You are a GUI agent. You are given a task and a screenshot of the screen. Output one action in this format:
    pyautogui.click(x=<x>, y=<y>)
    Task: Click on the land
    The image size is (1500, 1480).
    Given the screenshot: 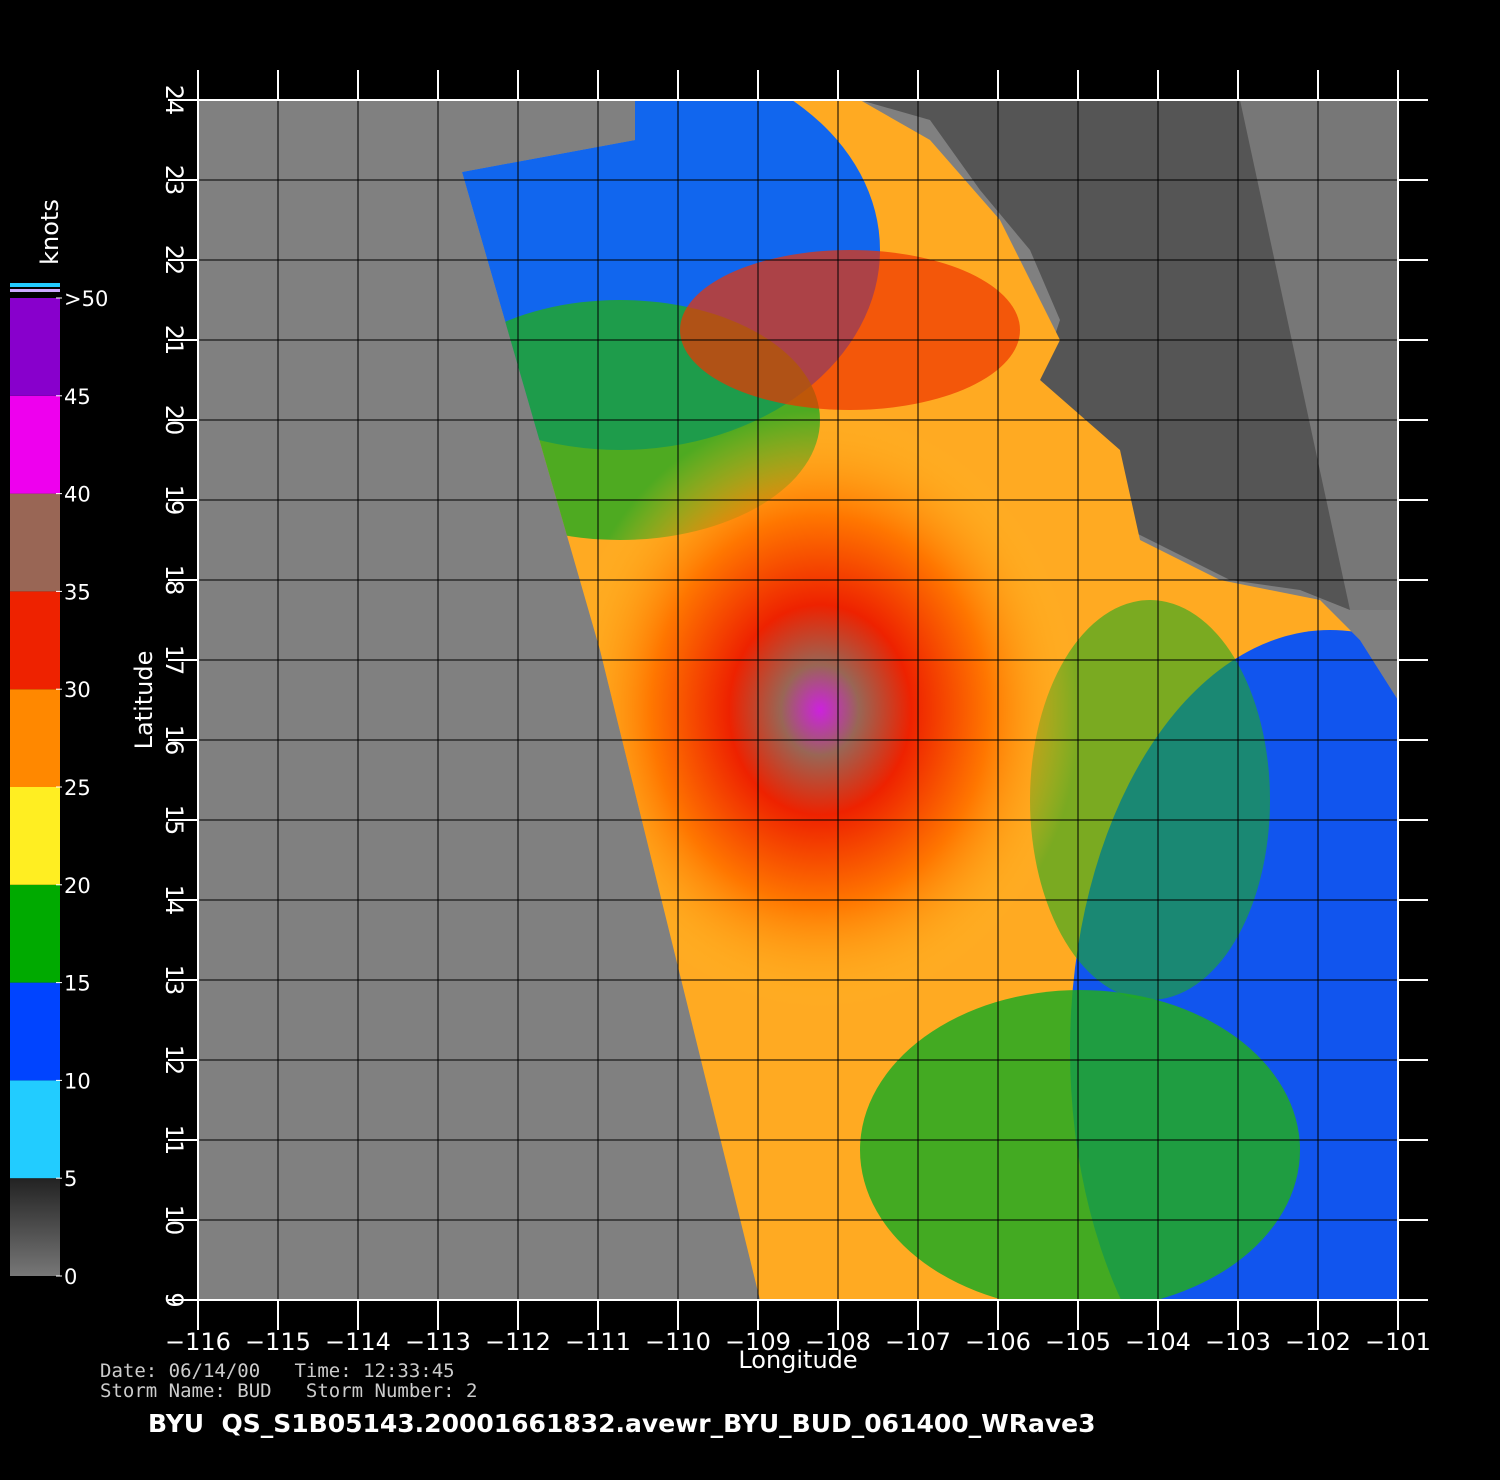 What is the action you would take?
    pyautogui.click(x=1129, y=355)
    